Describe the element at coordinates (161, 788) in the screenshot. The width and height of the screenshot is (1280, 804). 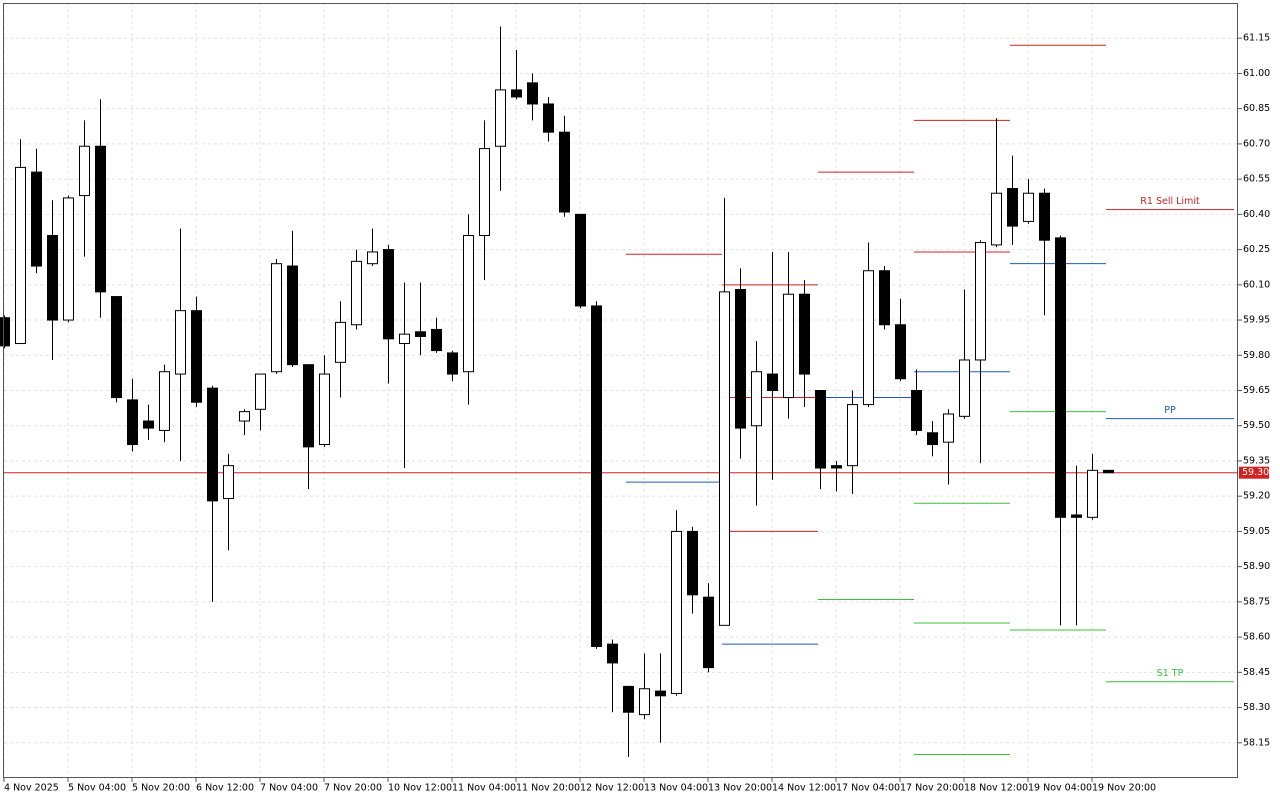
I see `x-tick-label: 5 Nov 20:00` at that location.